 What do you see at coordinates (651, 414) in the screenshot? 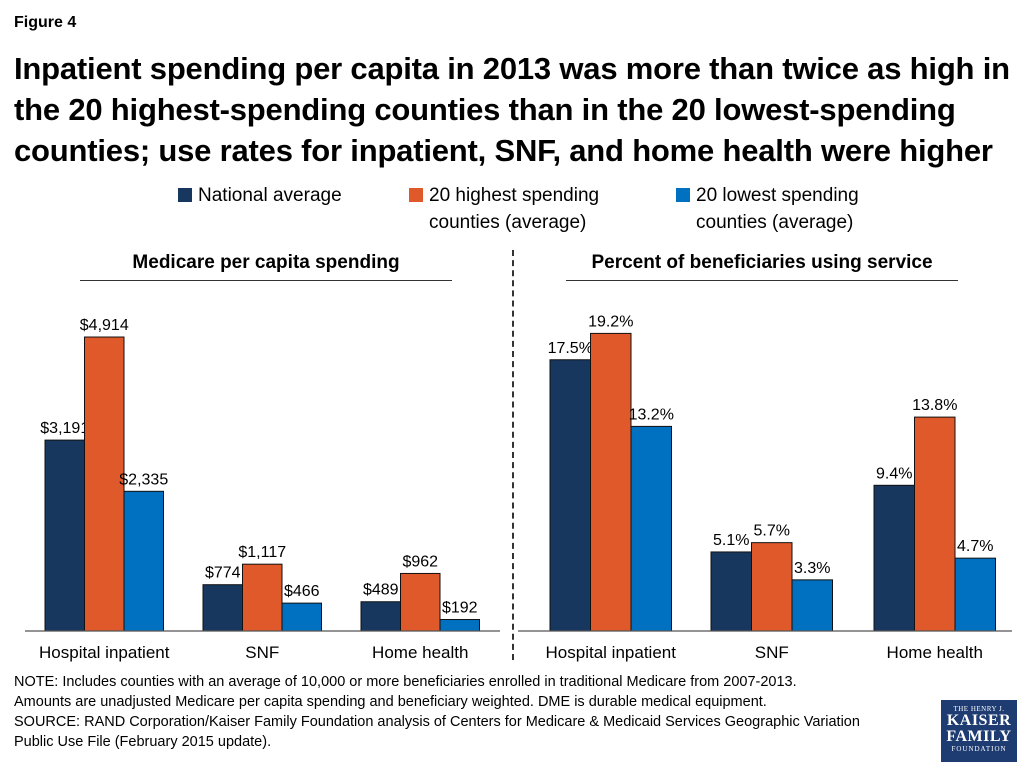
I see `data-label: 13.2%` at bounding box center [651, 414].